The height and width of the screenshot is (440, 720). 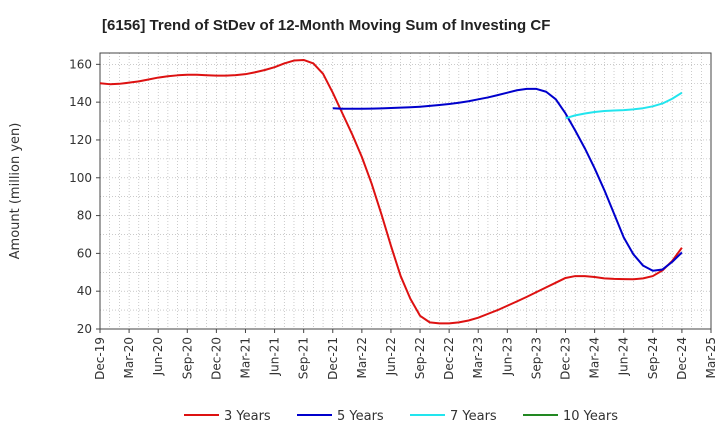 I want to click on x-tick-label: Jun-20, so click(x=158, y=356).